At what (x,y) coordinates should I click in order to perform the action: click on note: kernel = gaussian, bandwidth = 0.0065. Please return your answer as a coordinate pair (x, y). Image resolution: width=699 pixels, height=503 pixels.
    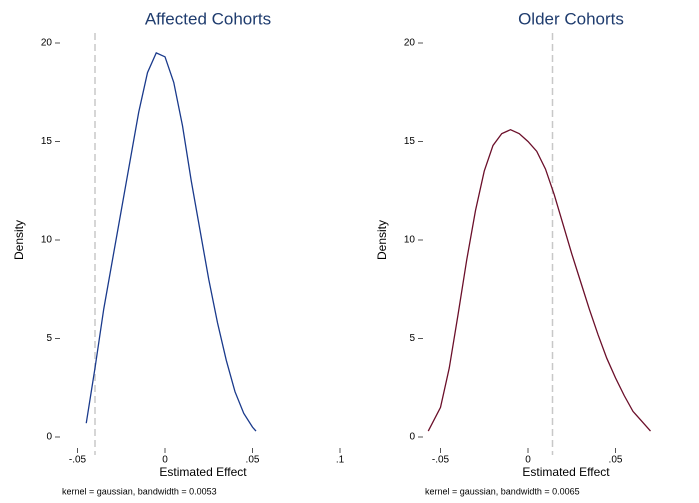
    Looking at the image, I should click on (502, 491).